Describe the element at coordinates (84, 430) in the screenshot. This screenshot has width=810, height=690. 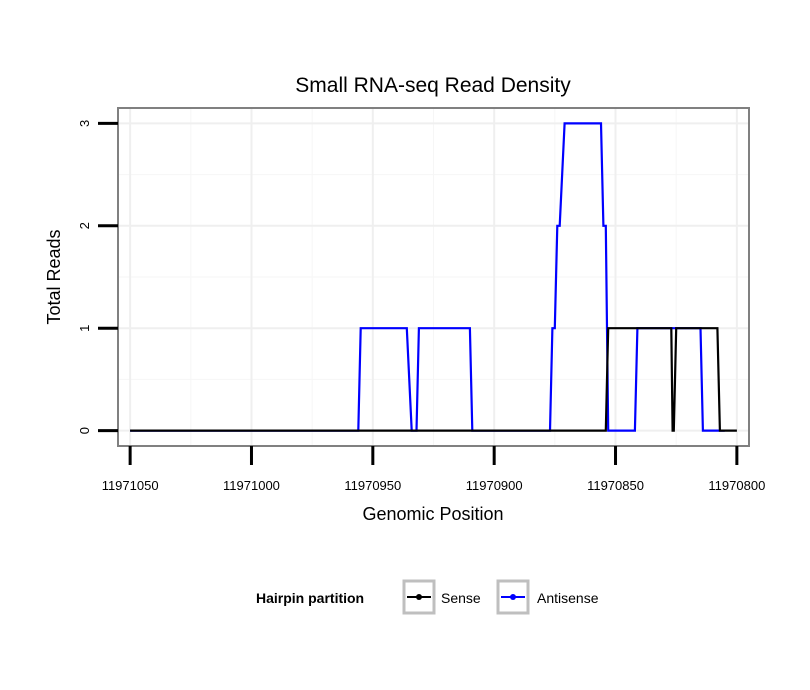
I see `y-tick-label: 0` at that location.